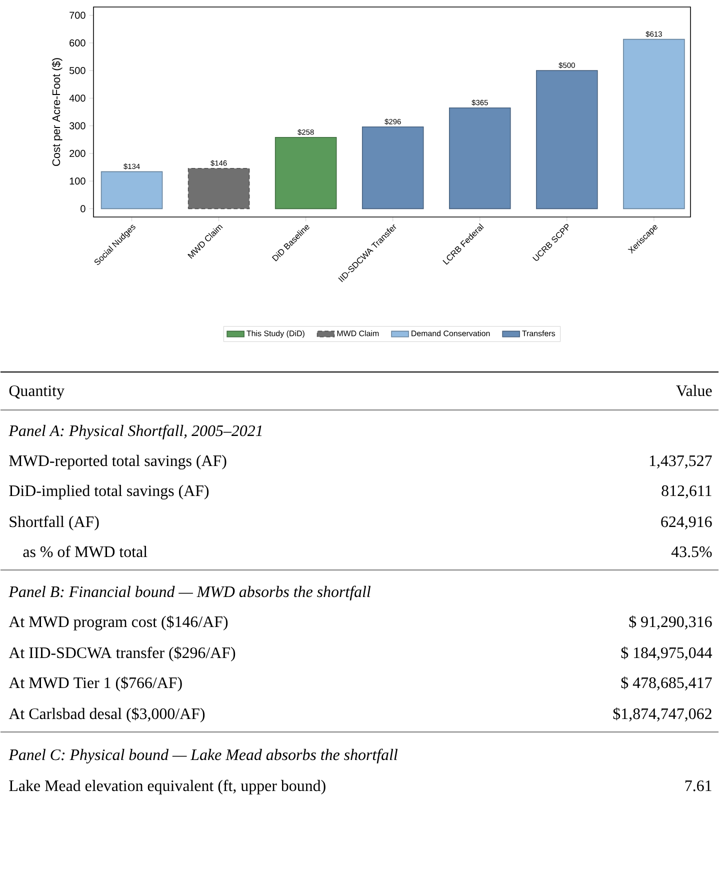  I want to click on y-tick-label: 300, so click(77, 126).